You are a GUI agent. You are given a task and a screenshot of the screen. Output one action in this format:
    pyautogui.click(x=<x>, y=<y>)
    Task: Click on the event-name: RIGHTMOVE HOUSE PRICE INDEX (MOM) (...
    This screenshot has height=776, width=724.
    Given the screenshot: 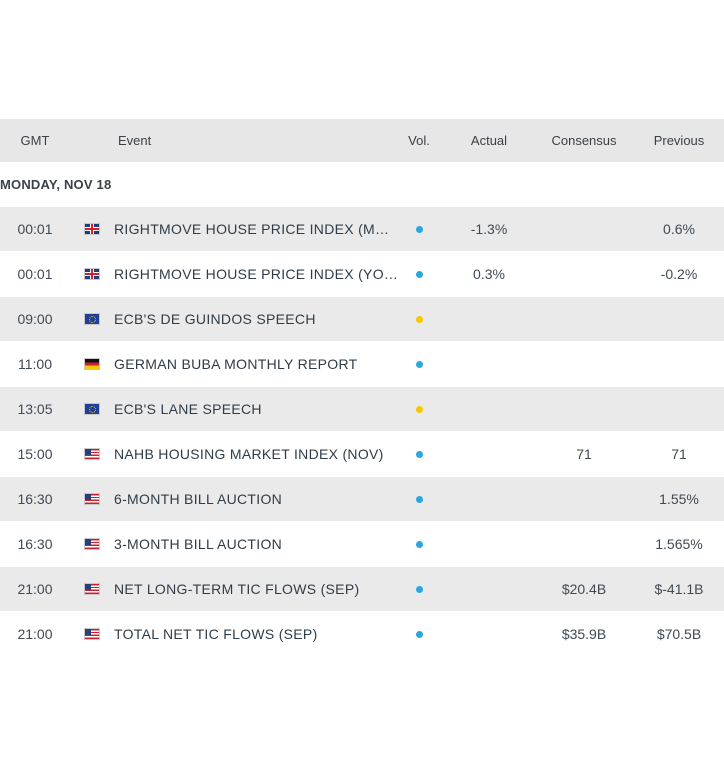 What is the action you would take?
    pyautogui.click(x=256, y=229)
    